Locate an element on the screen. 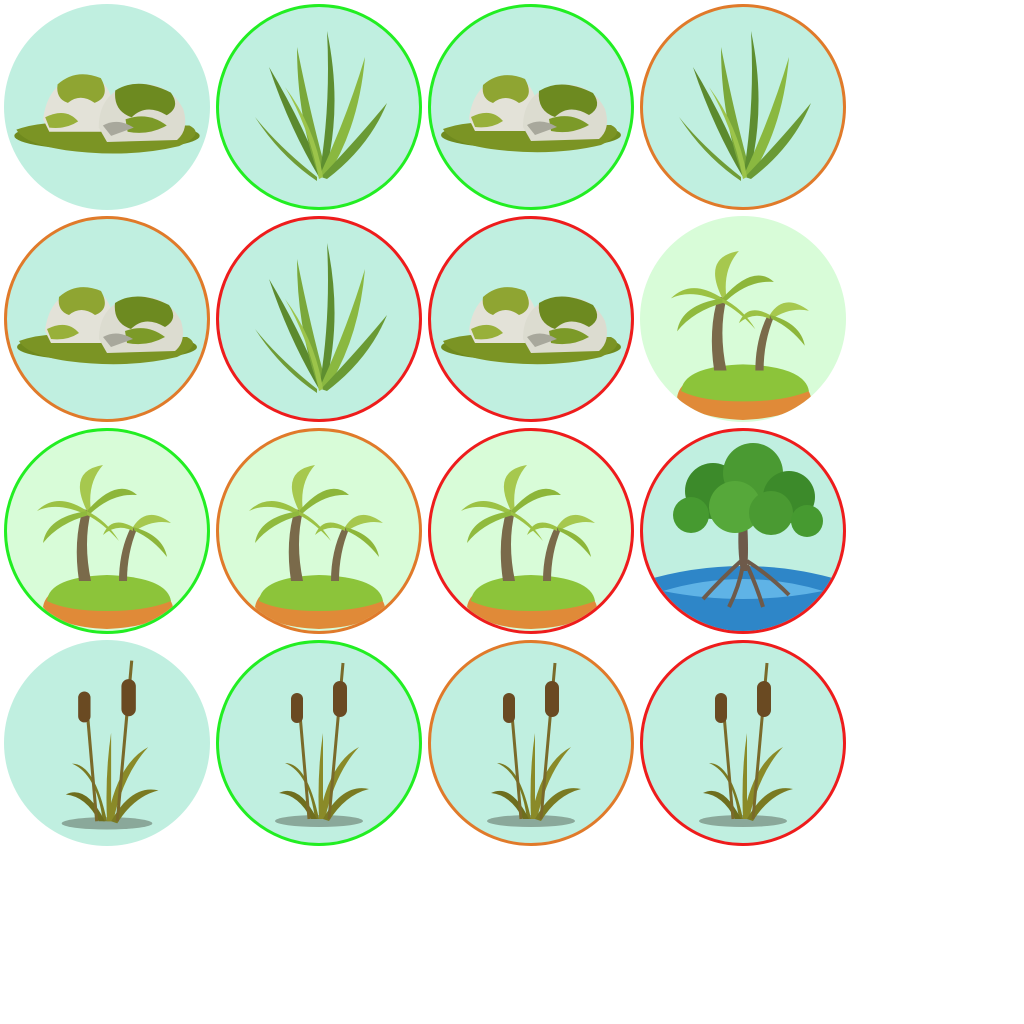 This screenshot has width=1024, height=1024. tile-mangrove-tree-r3c4 is located at coordinates (743, 531).